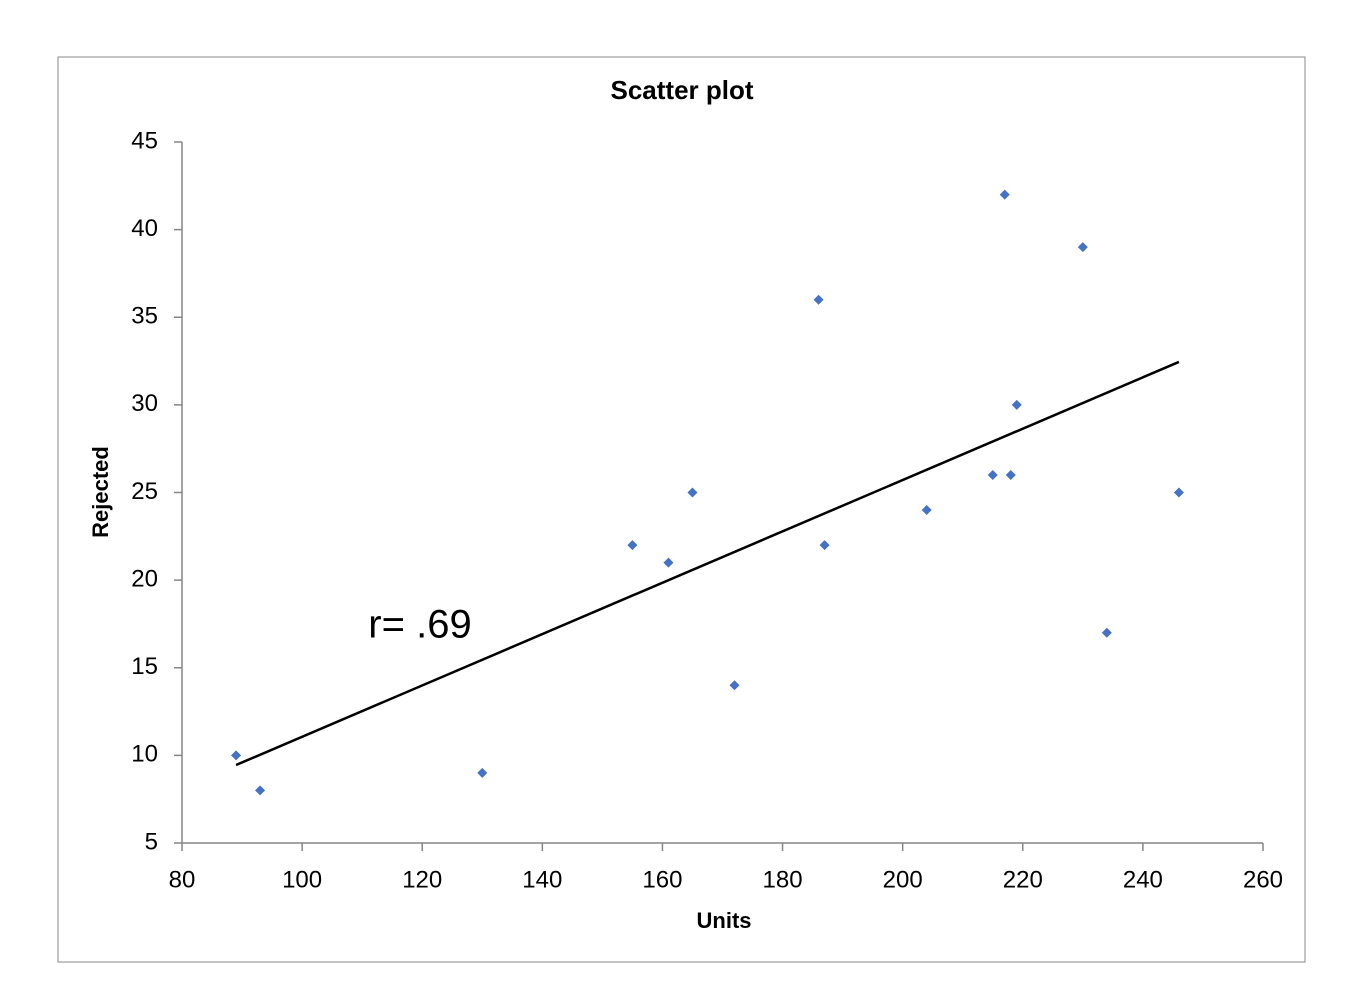 Image resolution: width=1362 pixels, height=1006 pixels. I want to click on y-tick-label: 35, so click(144, 316).